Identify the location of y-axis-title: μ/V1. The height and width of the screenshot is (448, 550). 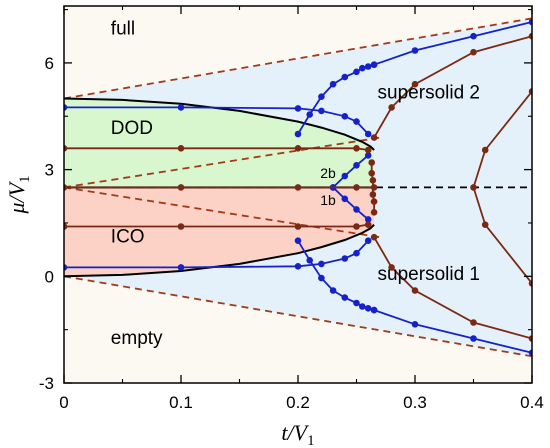
(18, 194).